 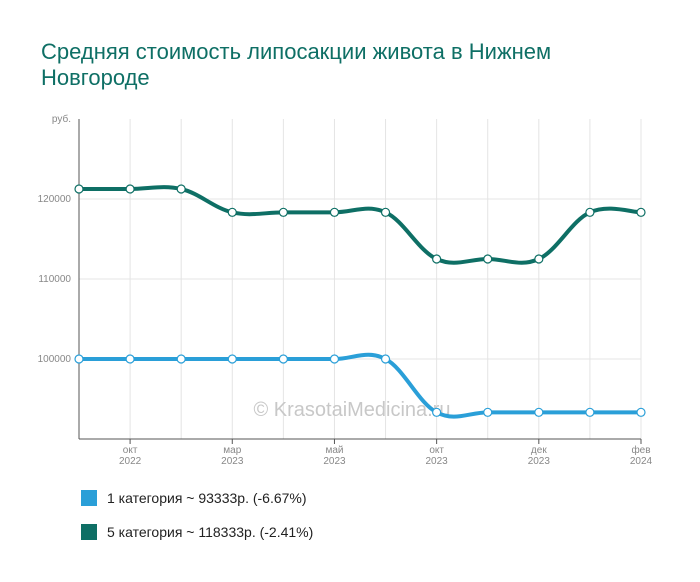 I want to click on x-tick-label: май 2023, so click(x=334, y=456).